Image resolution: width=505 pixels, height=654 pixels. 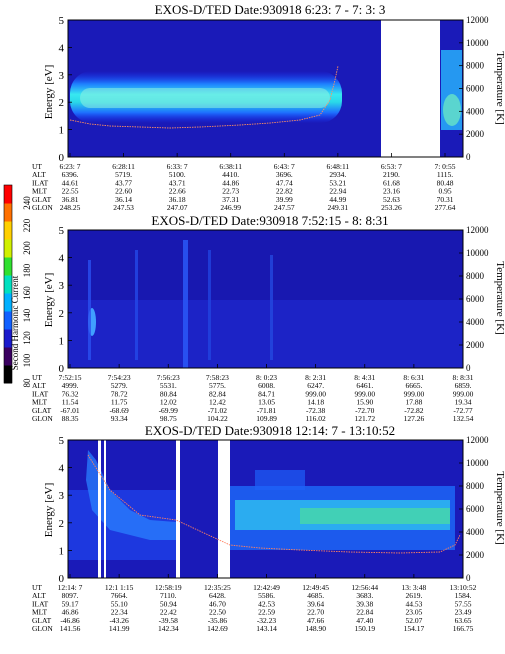 I want to click on table-cell: 12:14: 7, so click(x=70, y=587).